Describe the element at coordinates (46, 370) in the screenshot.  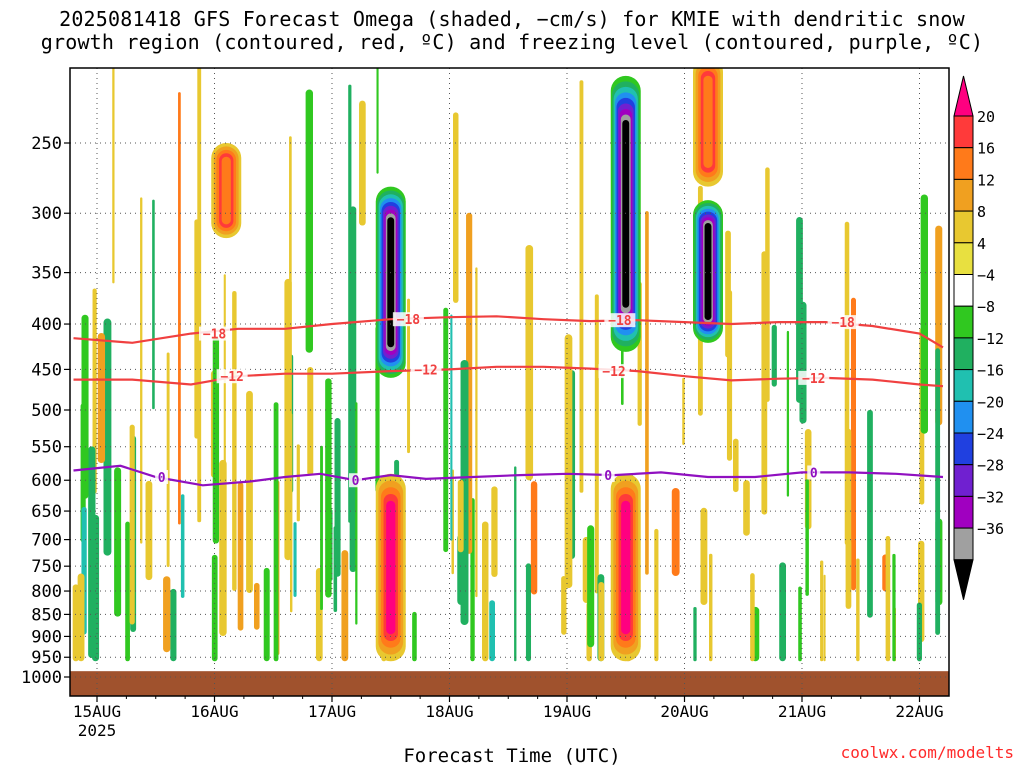
I see `y-tick-label: 450` at that location.